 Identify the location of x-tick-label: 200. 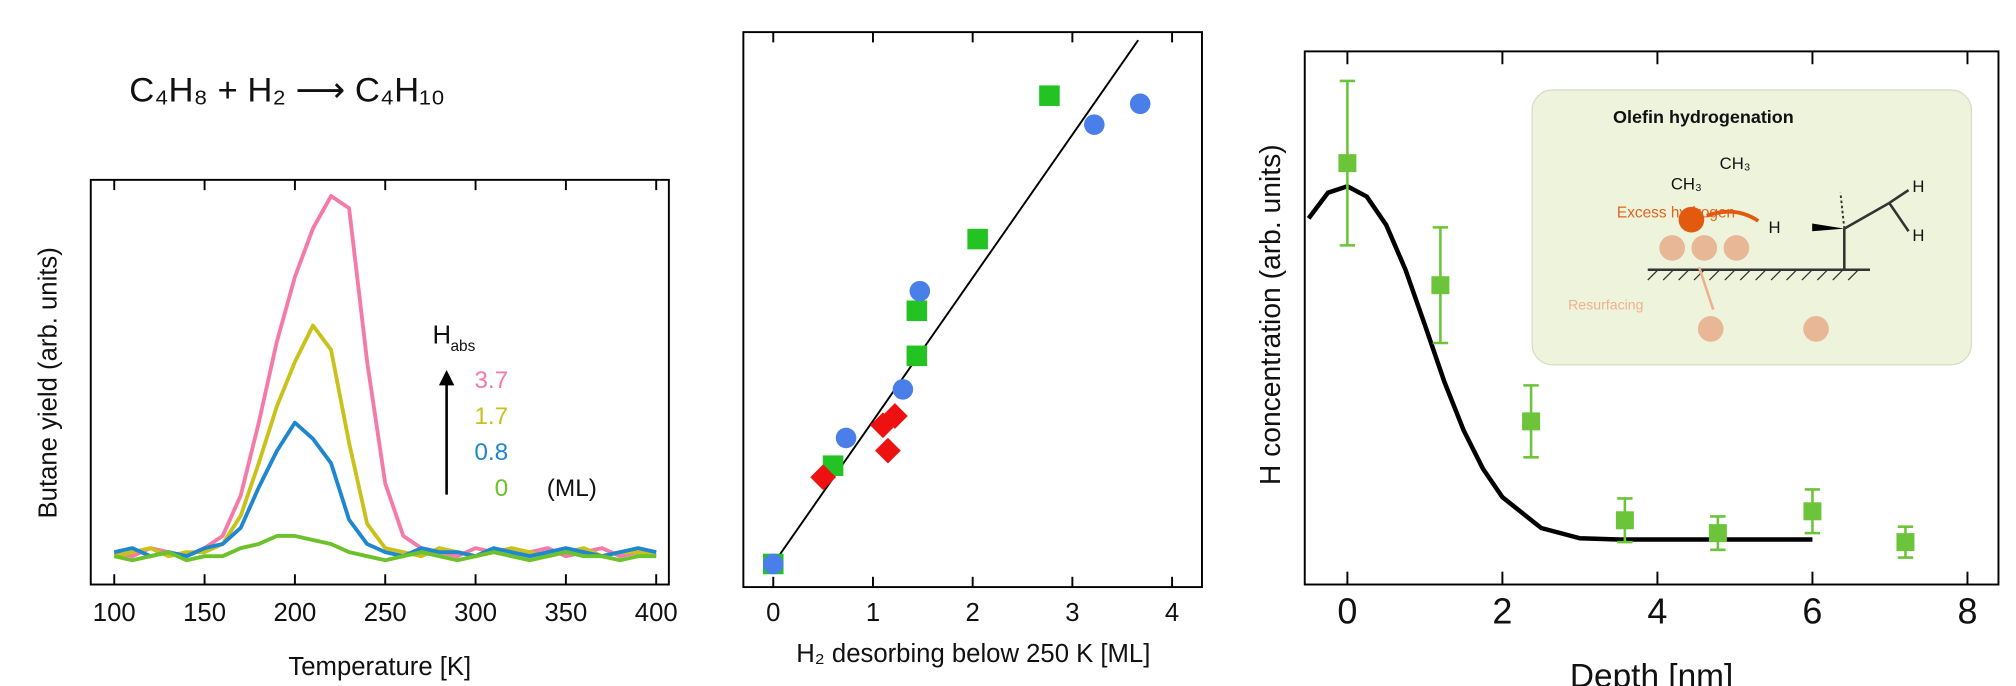
(294, 613).